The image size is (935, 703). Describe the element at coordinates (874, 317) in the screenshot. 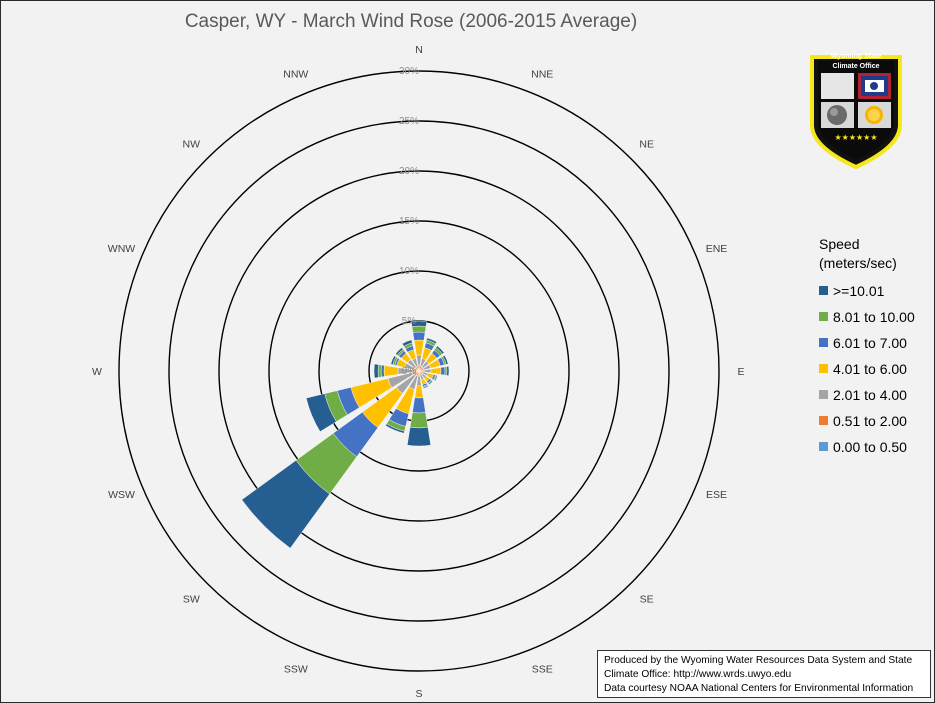

I see `legend-label: 8.01 to 10.00` at that location.